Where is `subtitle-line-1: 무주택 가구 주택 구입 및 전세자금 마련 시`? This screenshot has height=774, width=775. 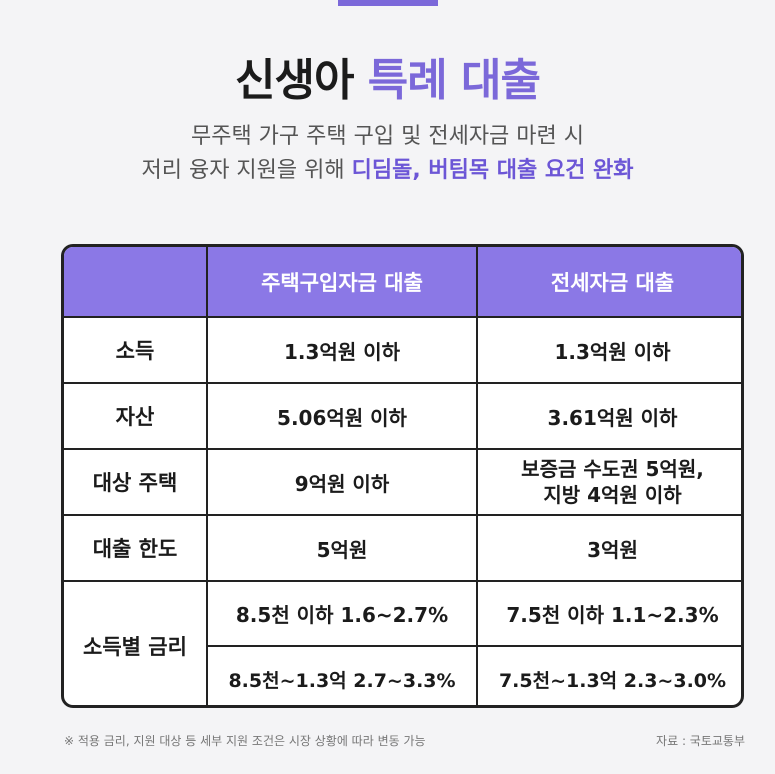
subtitle-line-1: 무주택 가구 주택 구입 및 전세자금 마련 시 is located at coordinates (387, 136).